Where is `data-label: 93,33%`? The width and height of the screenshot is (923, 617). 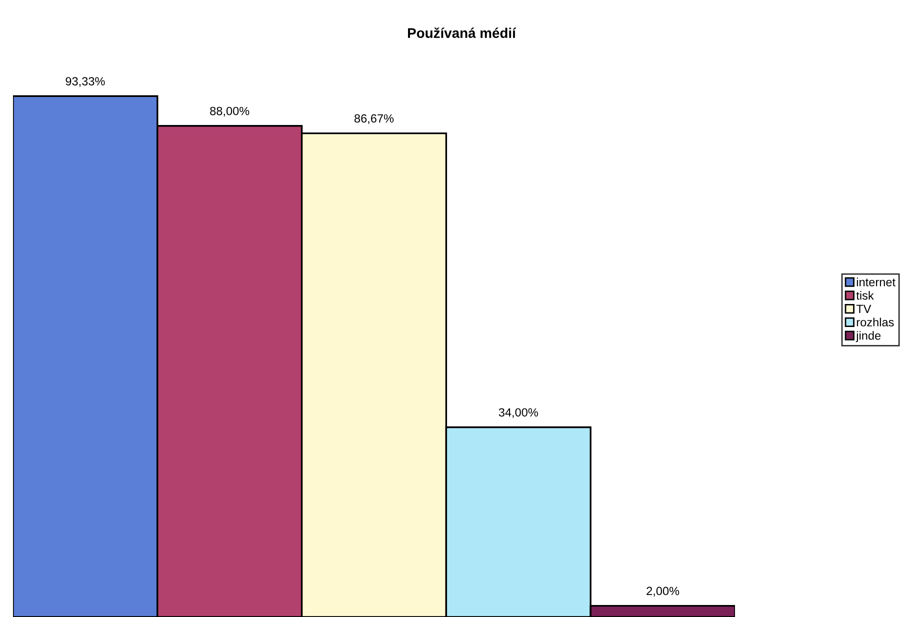 data-label: 93,33% is located at coordinates (85, 82).